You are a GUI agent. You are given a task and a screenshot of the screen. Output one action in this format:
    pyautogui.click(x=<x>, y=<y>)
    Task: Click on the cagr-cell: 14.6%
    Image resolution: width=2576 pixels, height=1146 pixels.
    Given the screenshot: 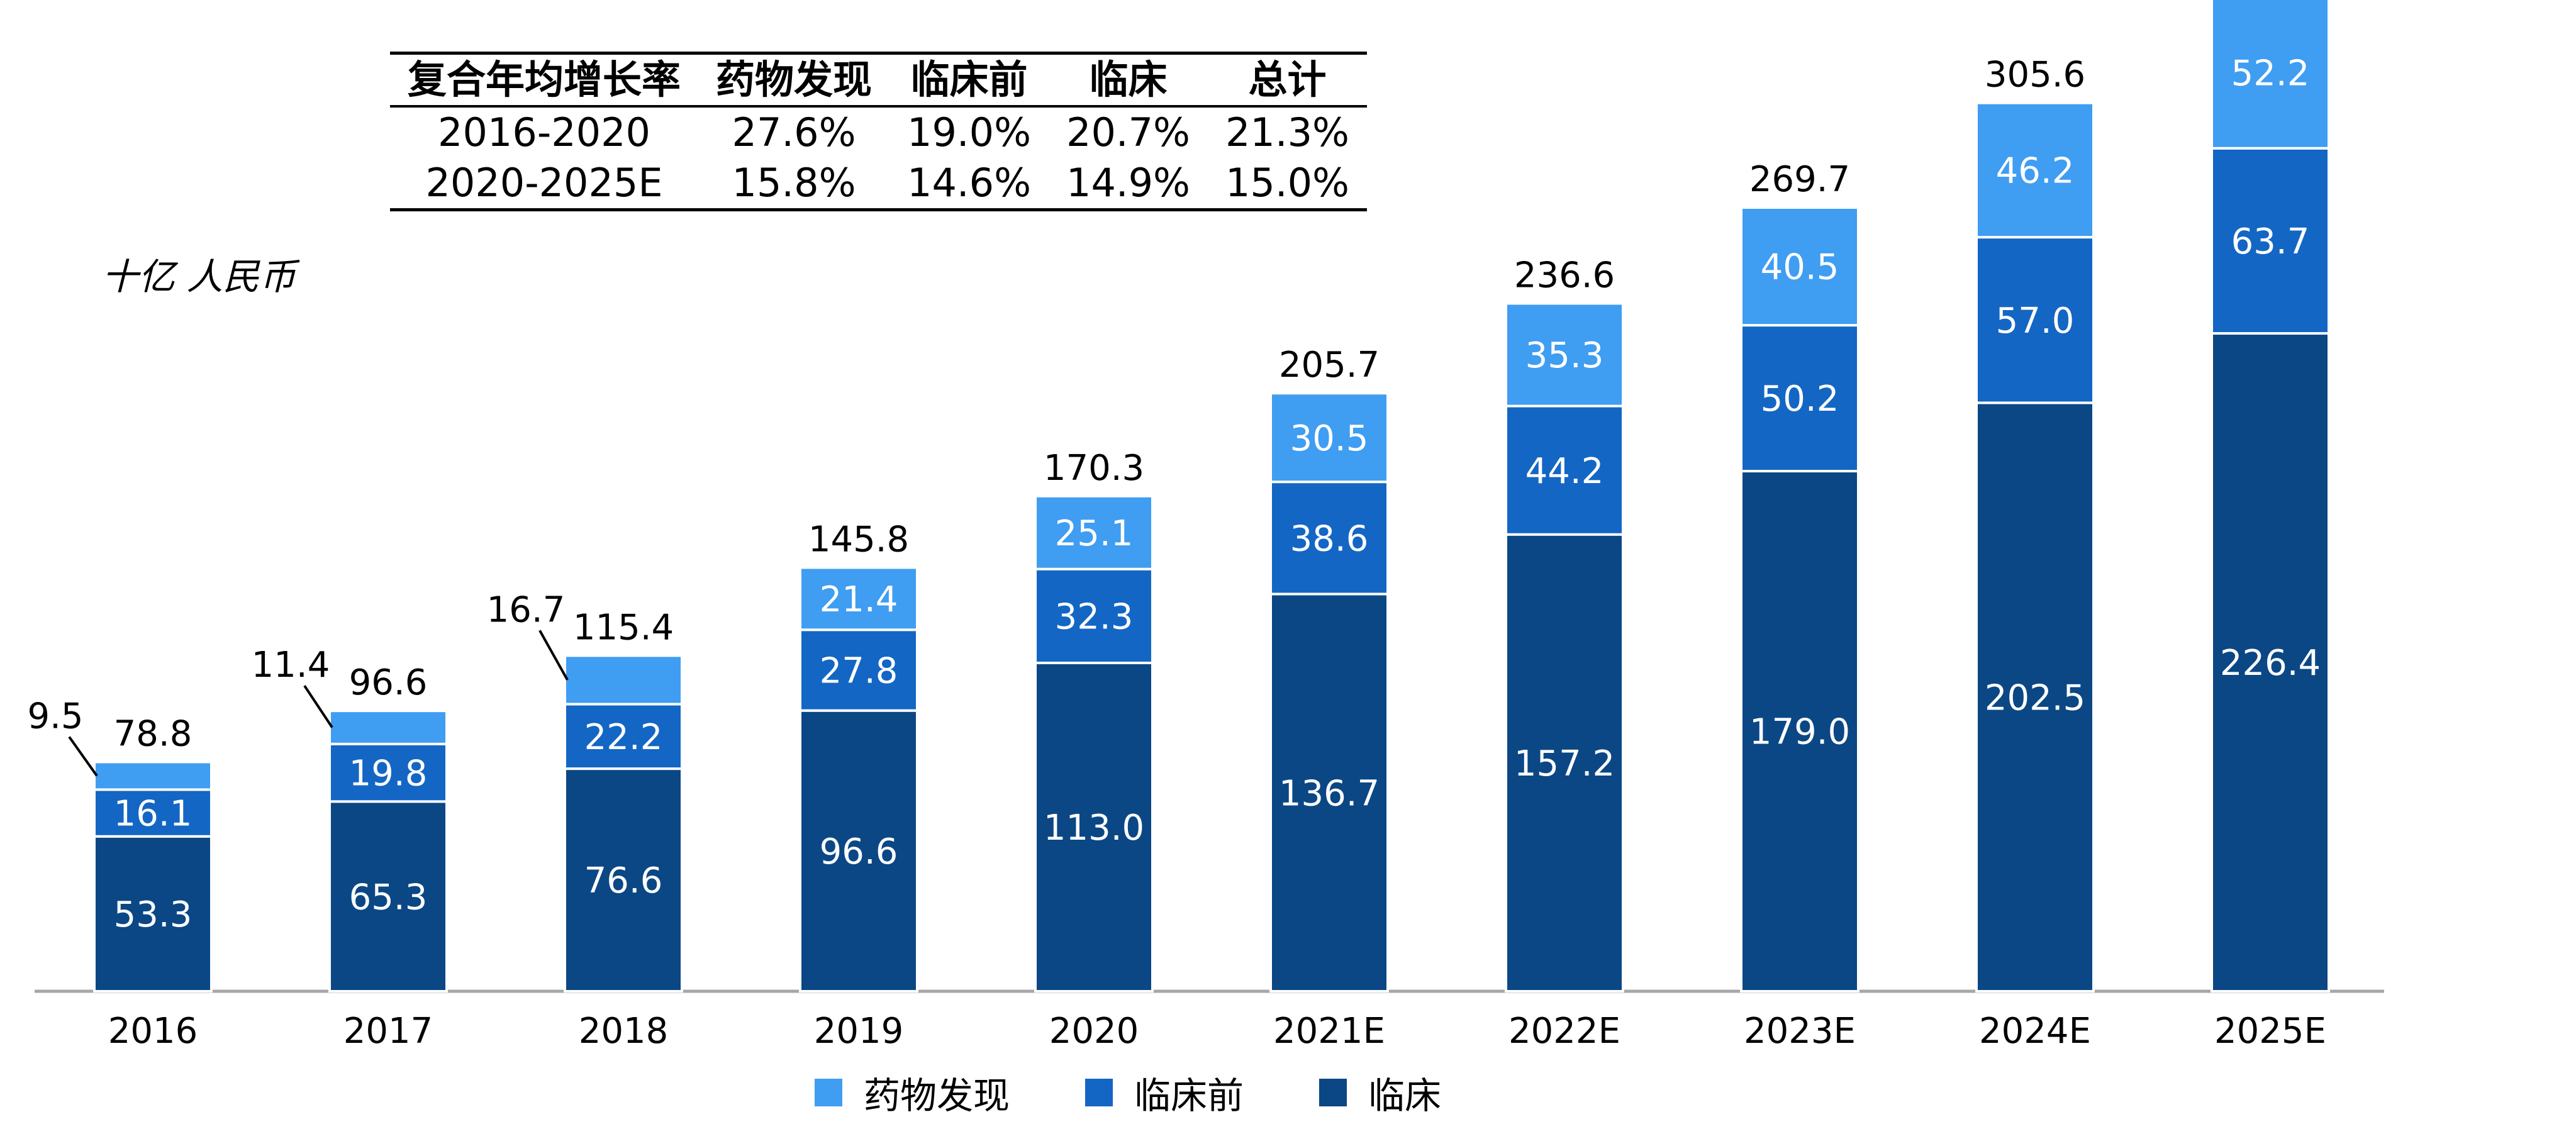 What is the action you would take?
    pyautogui.click(x=969, y=183)
    